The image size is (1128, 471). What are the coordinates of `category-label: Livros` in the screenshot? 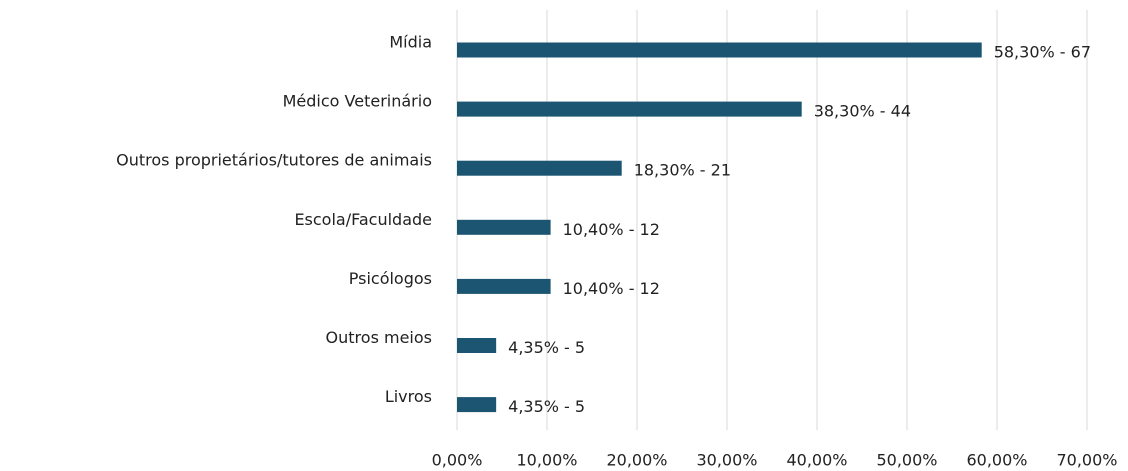 It's located at (408, 396).